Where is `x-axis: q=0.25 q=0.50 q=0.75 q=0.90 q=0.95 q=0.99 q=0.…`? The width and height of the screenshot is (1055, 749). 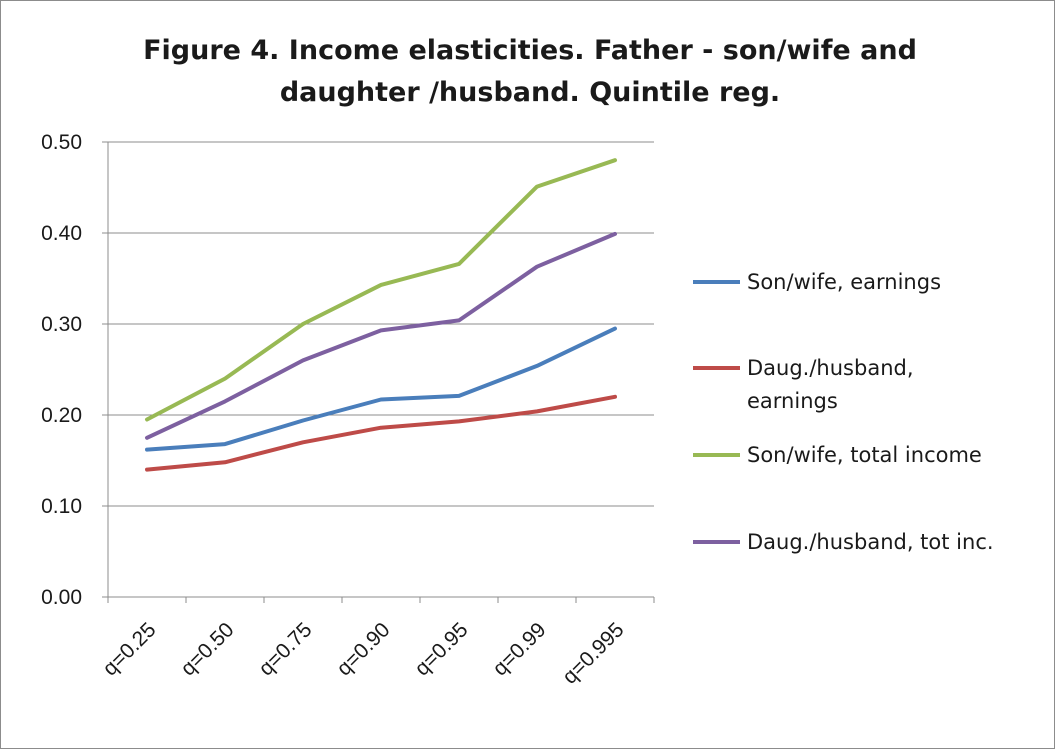 x-axis: q=0.25 q=0.50 q=0.75 q=0.90 q=0.95 q=0.99 q=0.… is located at coordinates (376, 642).